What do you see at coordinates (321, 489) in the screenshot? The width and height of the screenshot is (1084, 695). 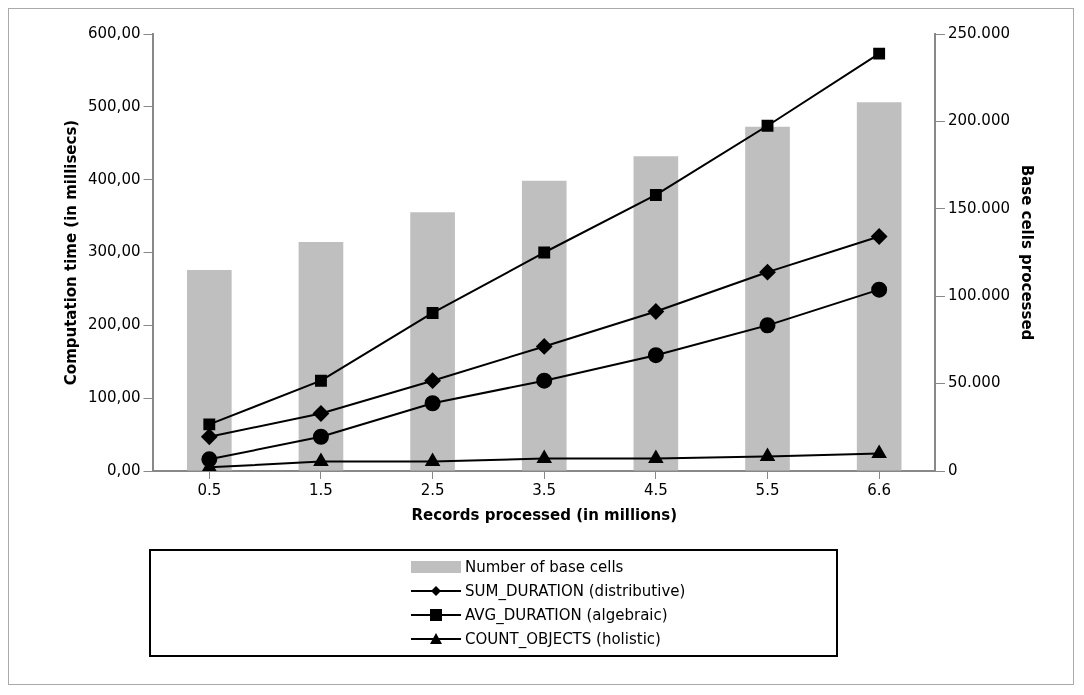 I see `x-tick-label: 1.5` at bounding box center [321, 489].